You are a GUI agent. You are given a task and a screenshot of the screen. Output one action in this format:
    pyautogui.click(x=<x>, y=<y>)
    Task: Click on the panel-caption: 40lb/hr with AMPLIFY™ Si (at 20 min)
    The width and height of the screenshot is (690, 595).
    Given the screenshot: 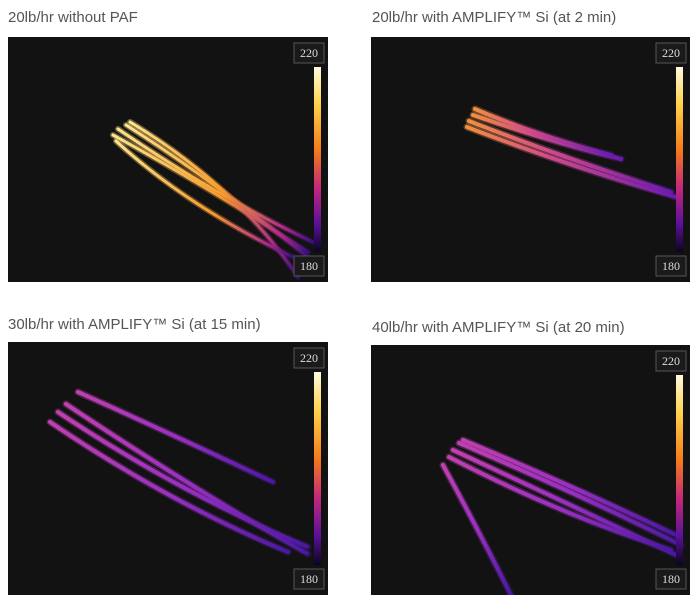 What is the action you would take?
    pyautogui.click(x=498, y=327)
    